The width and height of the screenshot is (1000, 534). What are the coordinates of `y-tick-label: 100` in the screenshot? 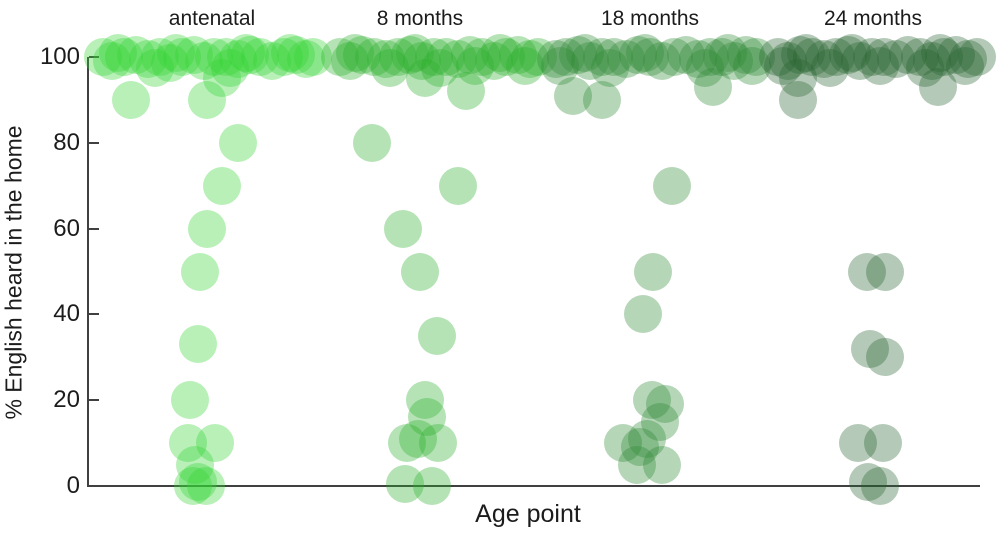 It's located at (59, 56).